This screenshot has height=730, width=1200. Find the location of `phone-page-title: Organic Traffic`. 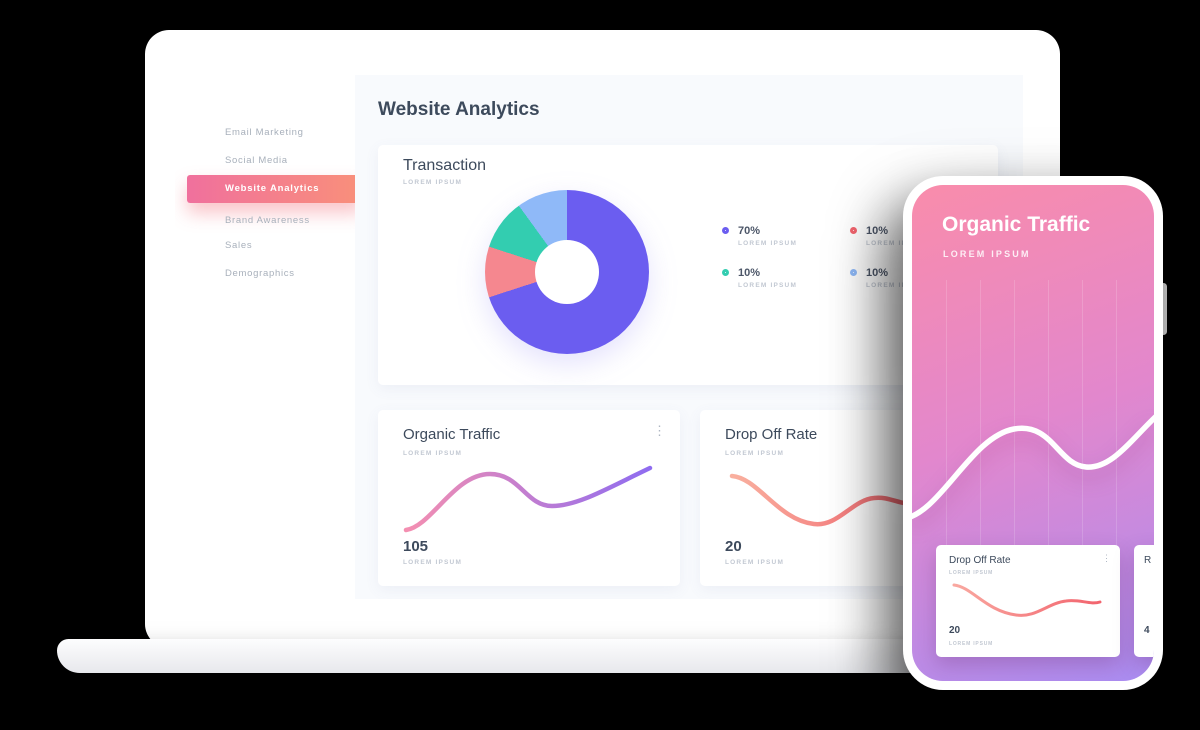

phone-page-title: Organic Traffic is located at coordinates (1016, 224).